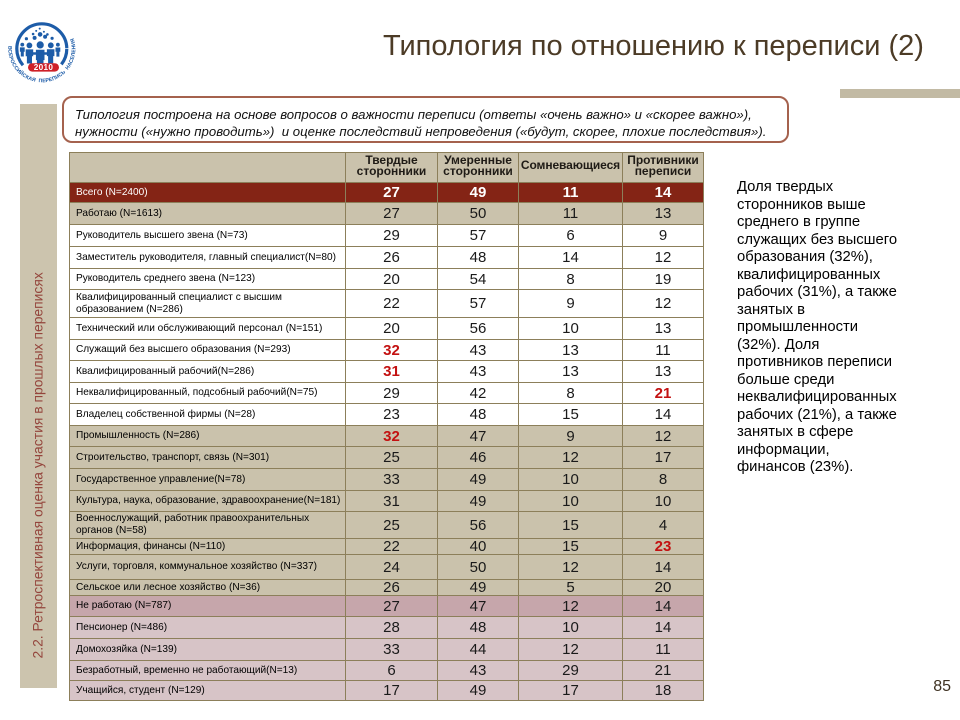 This screenshot has width=960, height=720. I want to click on svg-text: 2010, so click(44, 67).